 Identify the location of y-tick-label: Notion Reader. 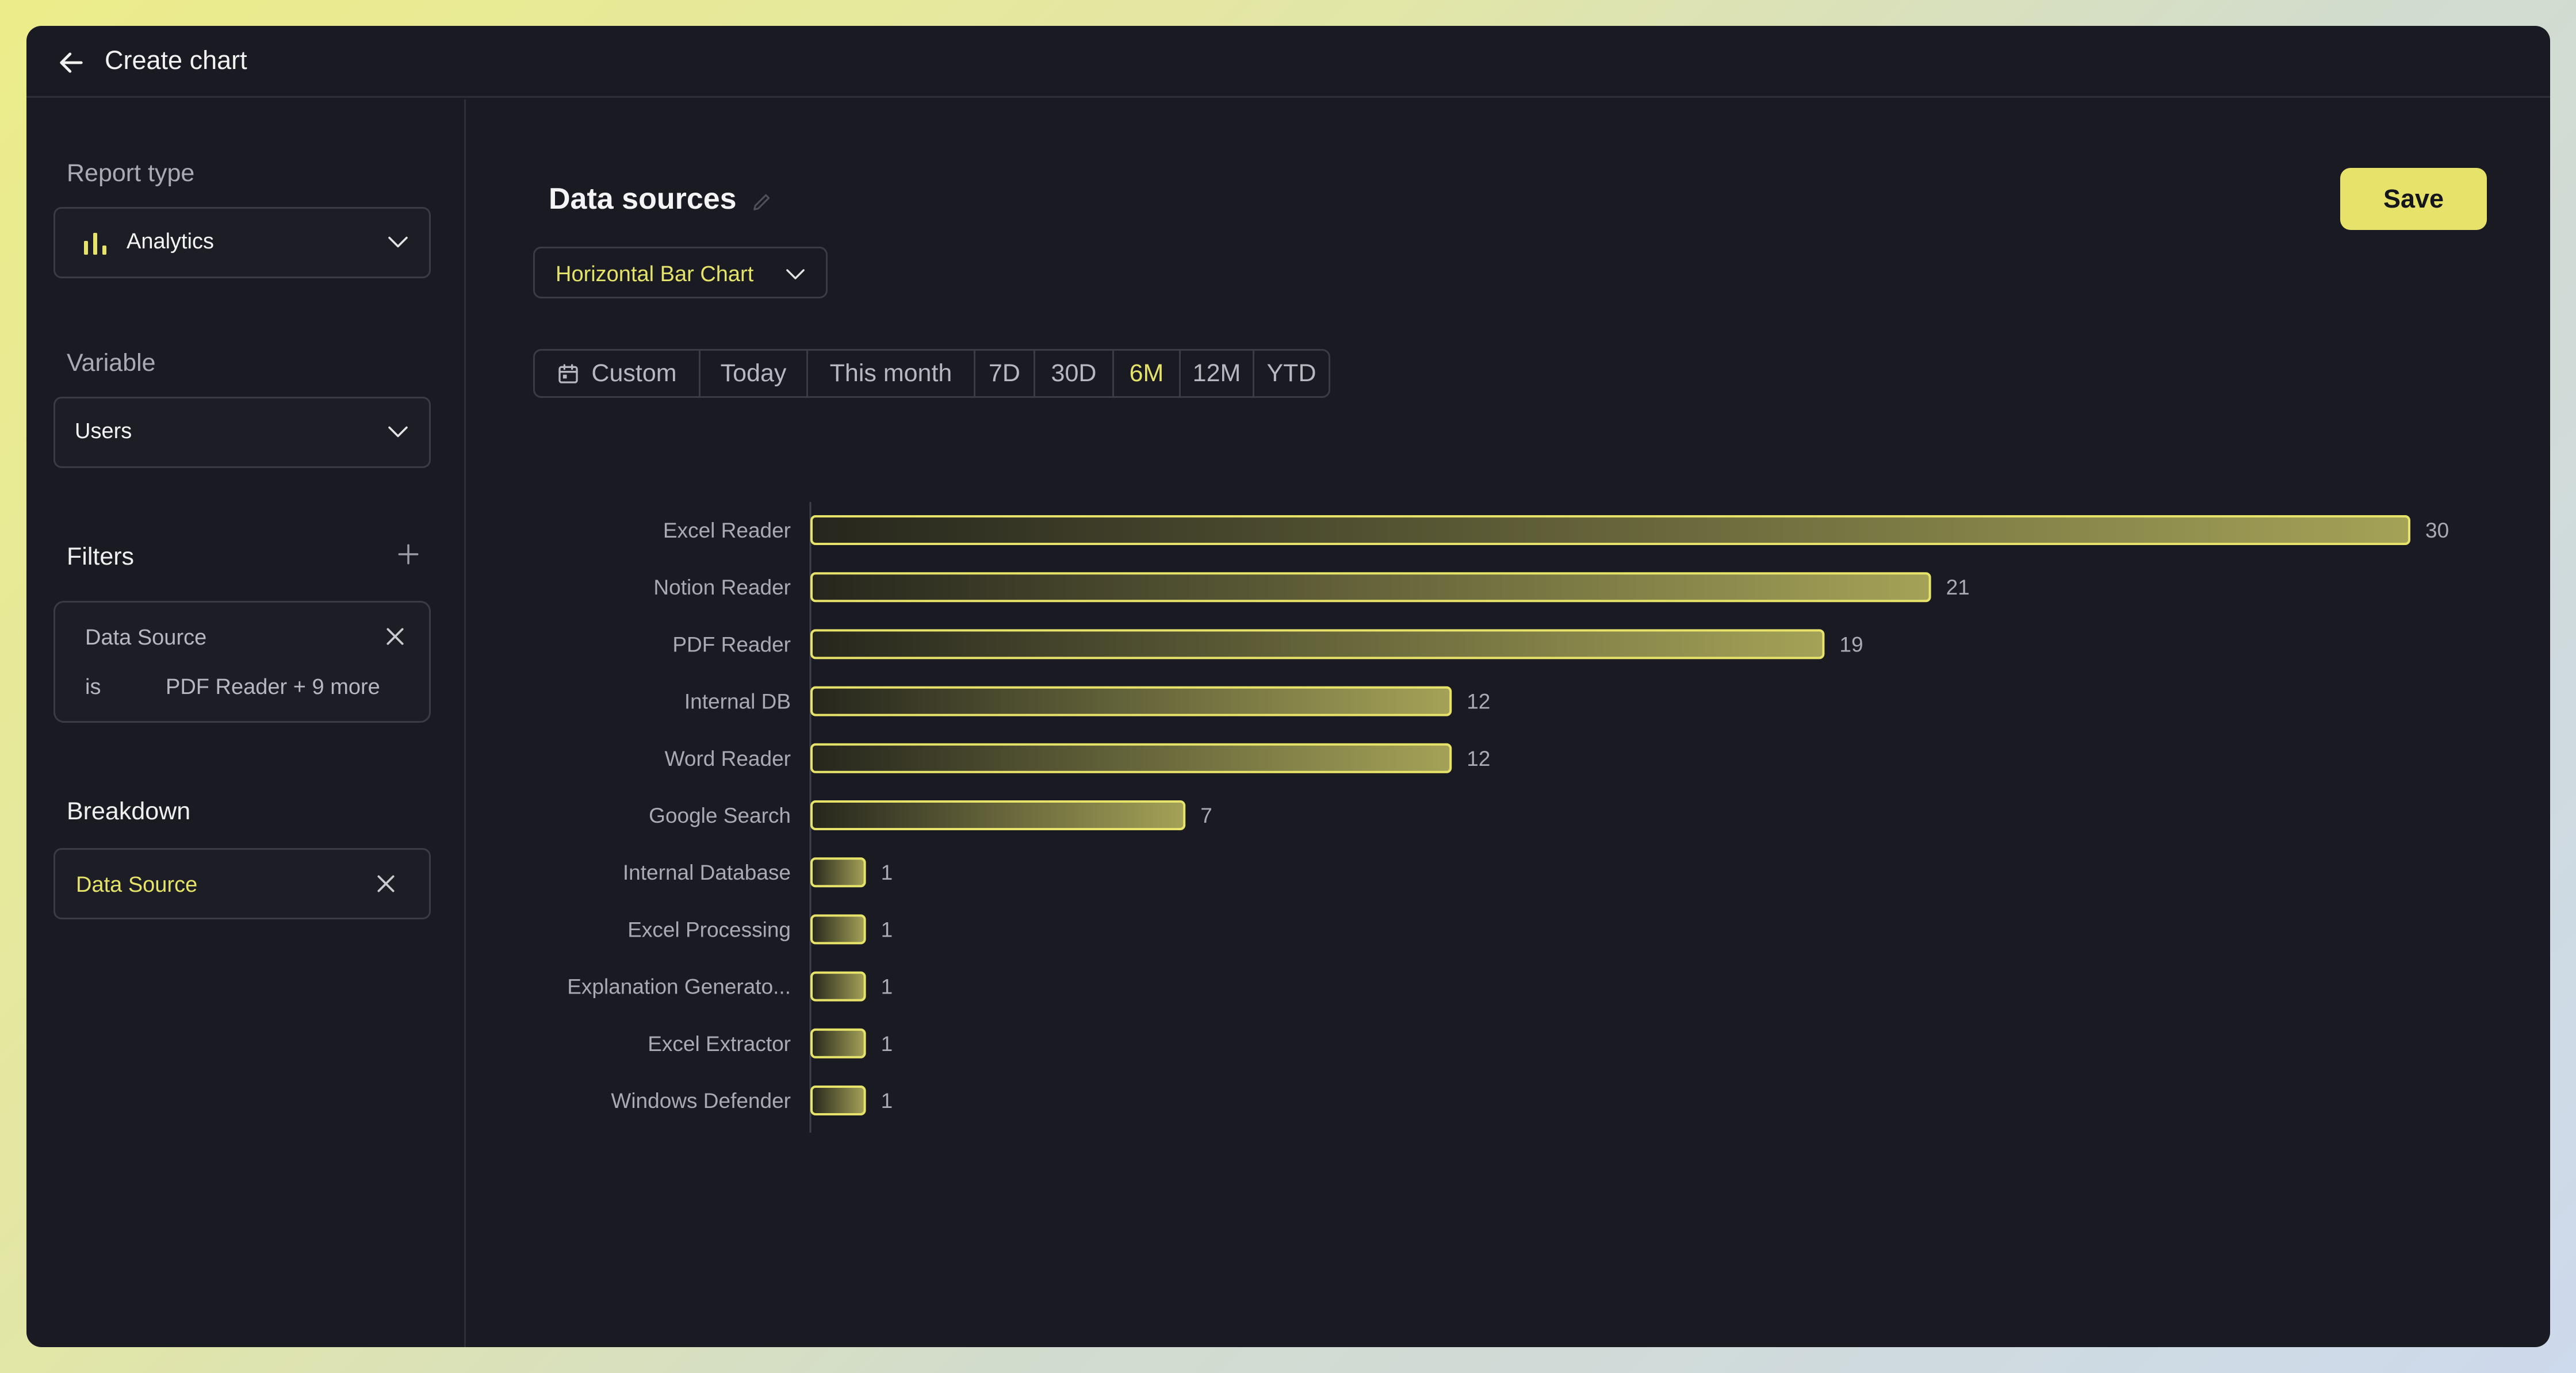
(722, 587).